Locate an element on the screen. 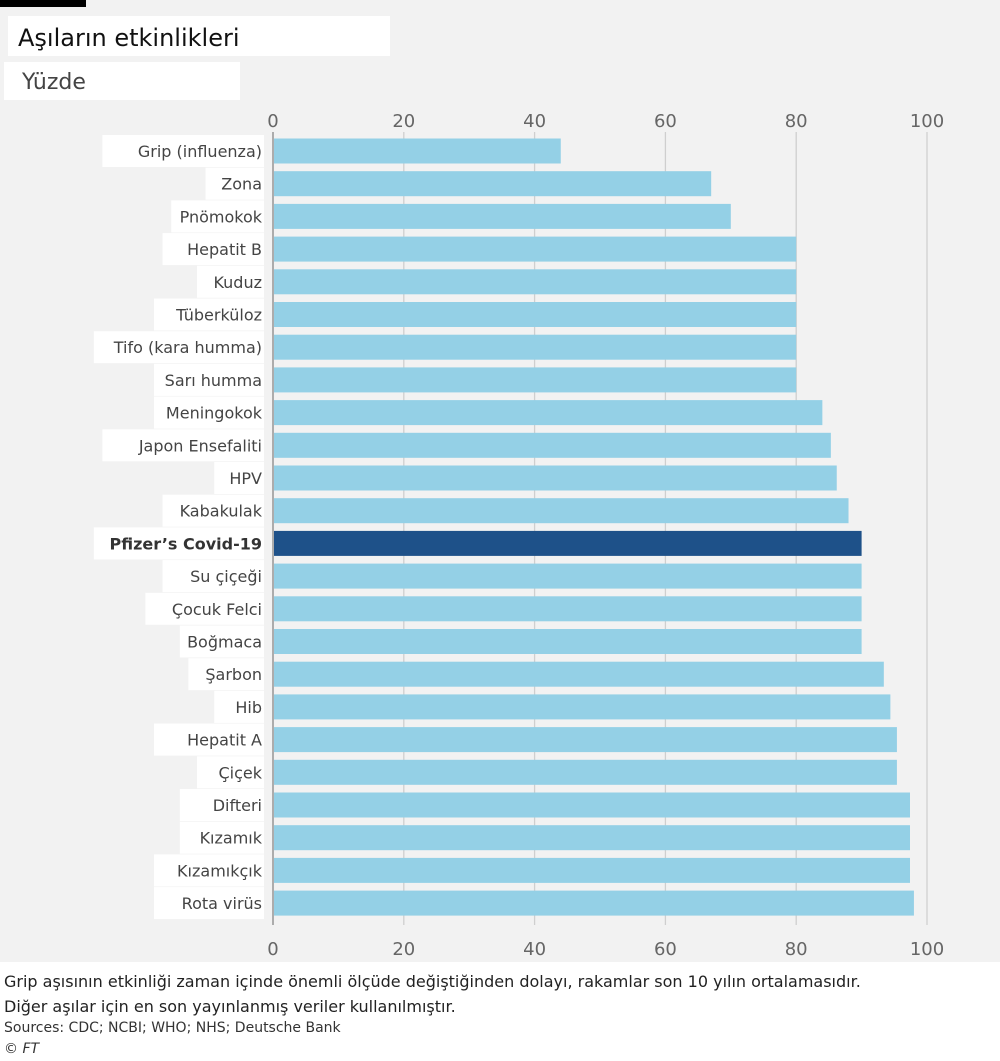  category-label: Meningokok is located at coordinates (214, 413).